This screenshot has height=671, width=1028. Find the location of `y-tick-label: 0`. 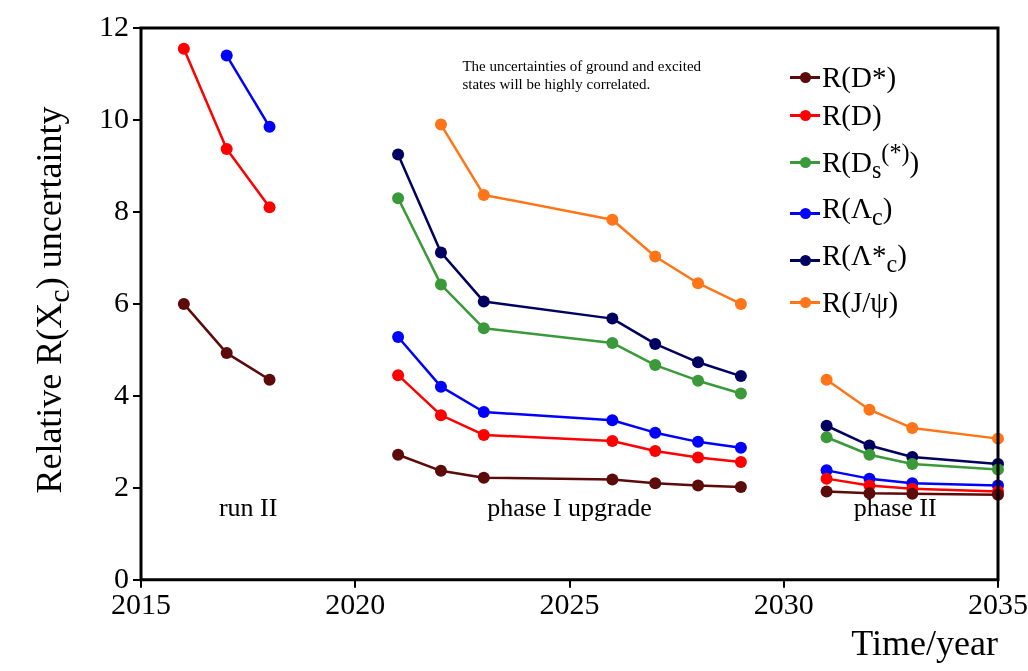

y-tick-label: 0 is located at coordinates (121, 577).